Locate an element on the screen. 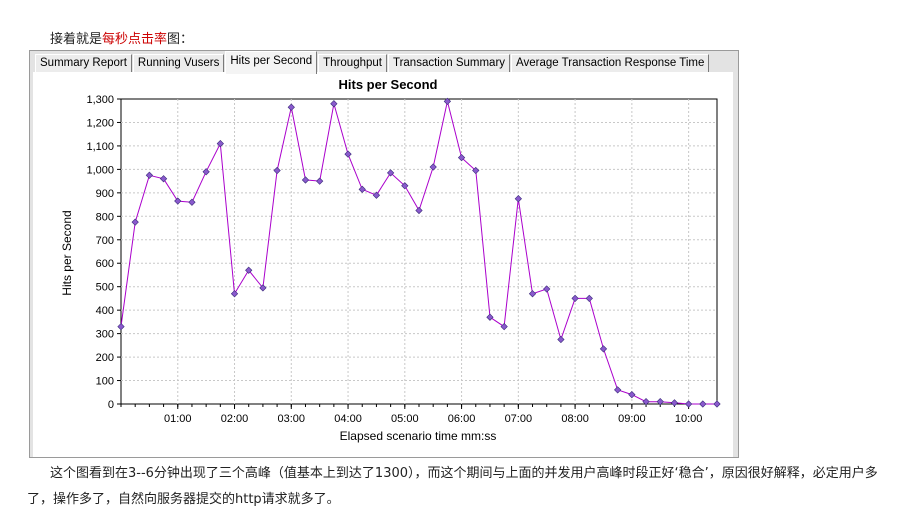 The height and width of the screenshot is (517, 910). chart-ylabel: Hits per Second is located at coordinates (67, 252).